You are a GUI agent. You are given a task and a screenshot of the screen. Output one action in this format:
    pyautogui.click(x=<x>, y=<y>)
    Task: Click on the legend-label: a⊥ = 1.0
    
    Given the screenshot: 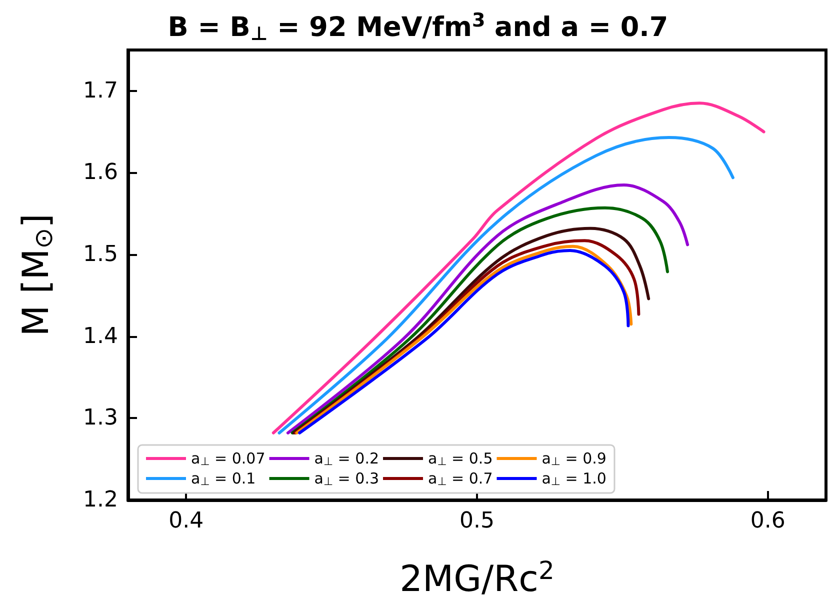 What is the action you would take?
    pyautogui.click(x=574, y=479)
    